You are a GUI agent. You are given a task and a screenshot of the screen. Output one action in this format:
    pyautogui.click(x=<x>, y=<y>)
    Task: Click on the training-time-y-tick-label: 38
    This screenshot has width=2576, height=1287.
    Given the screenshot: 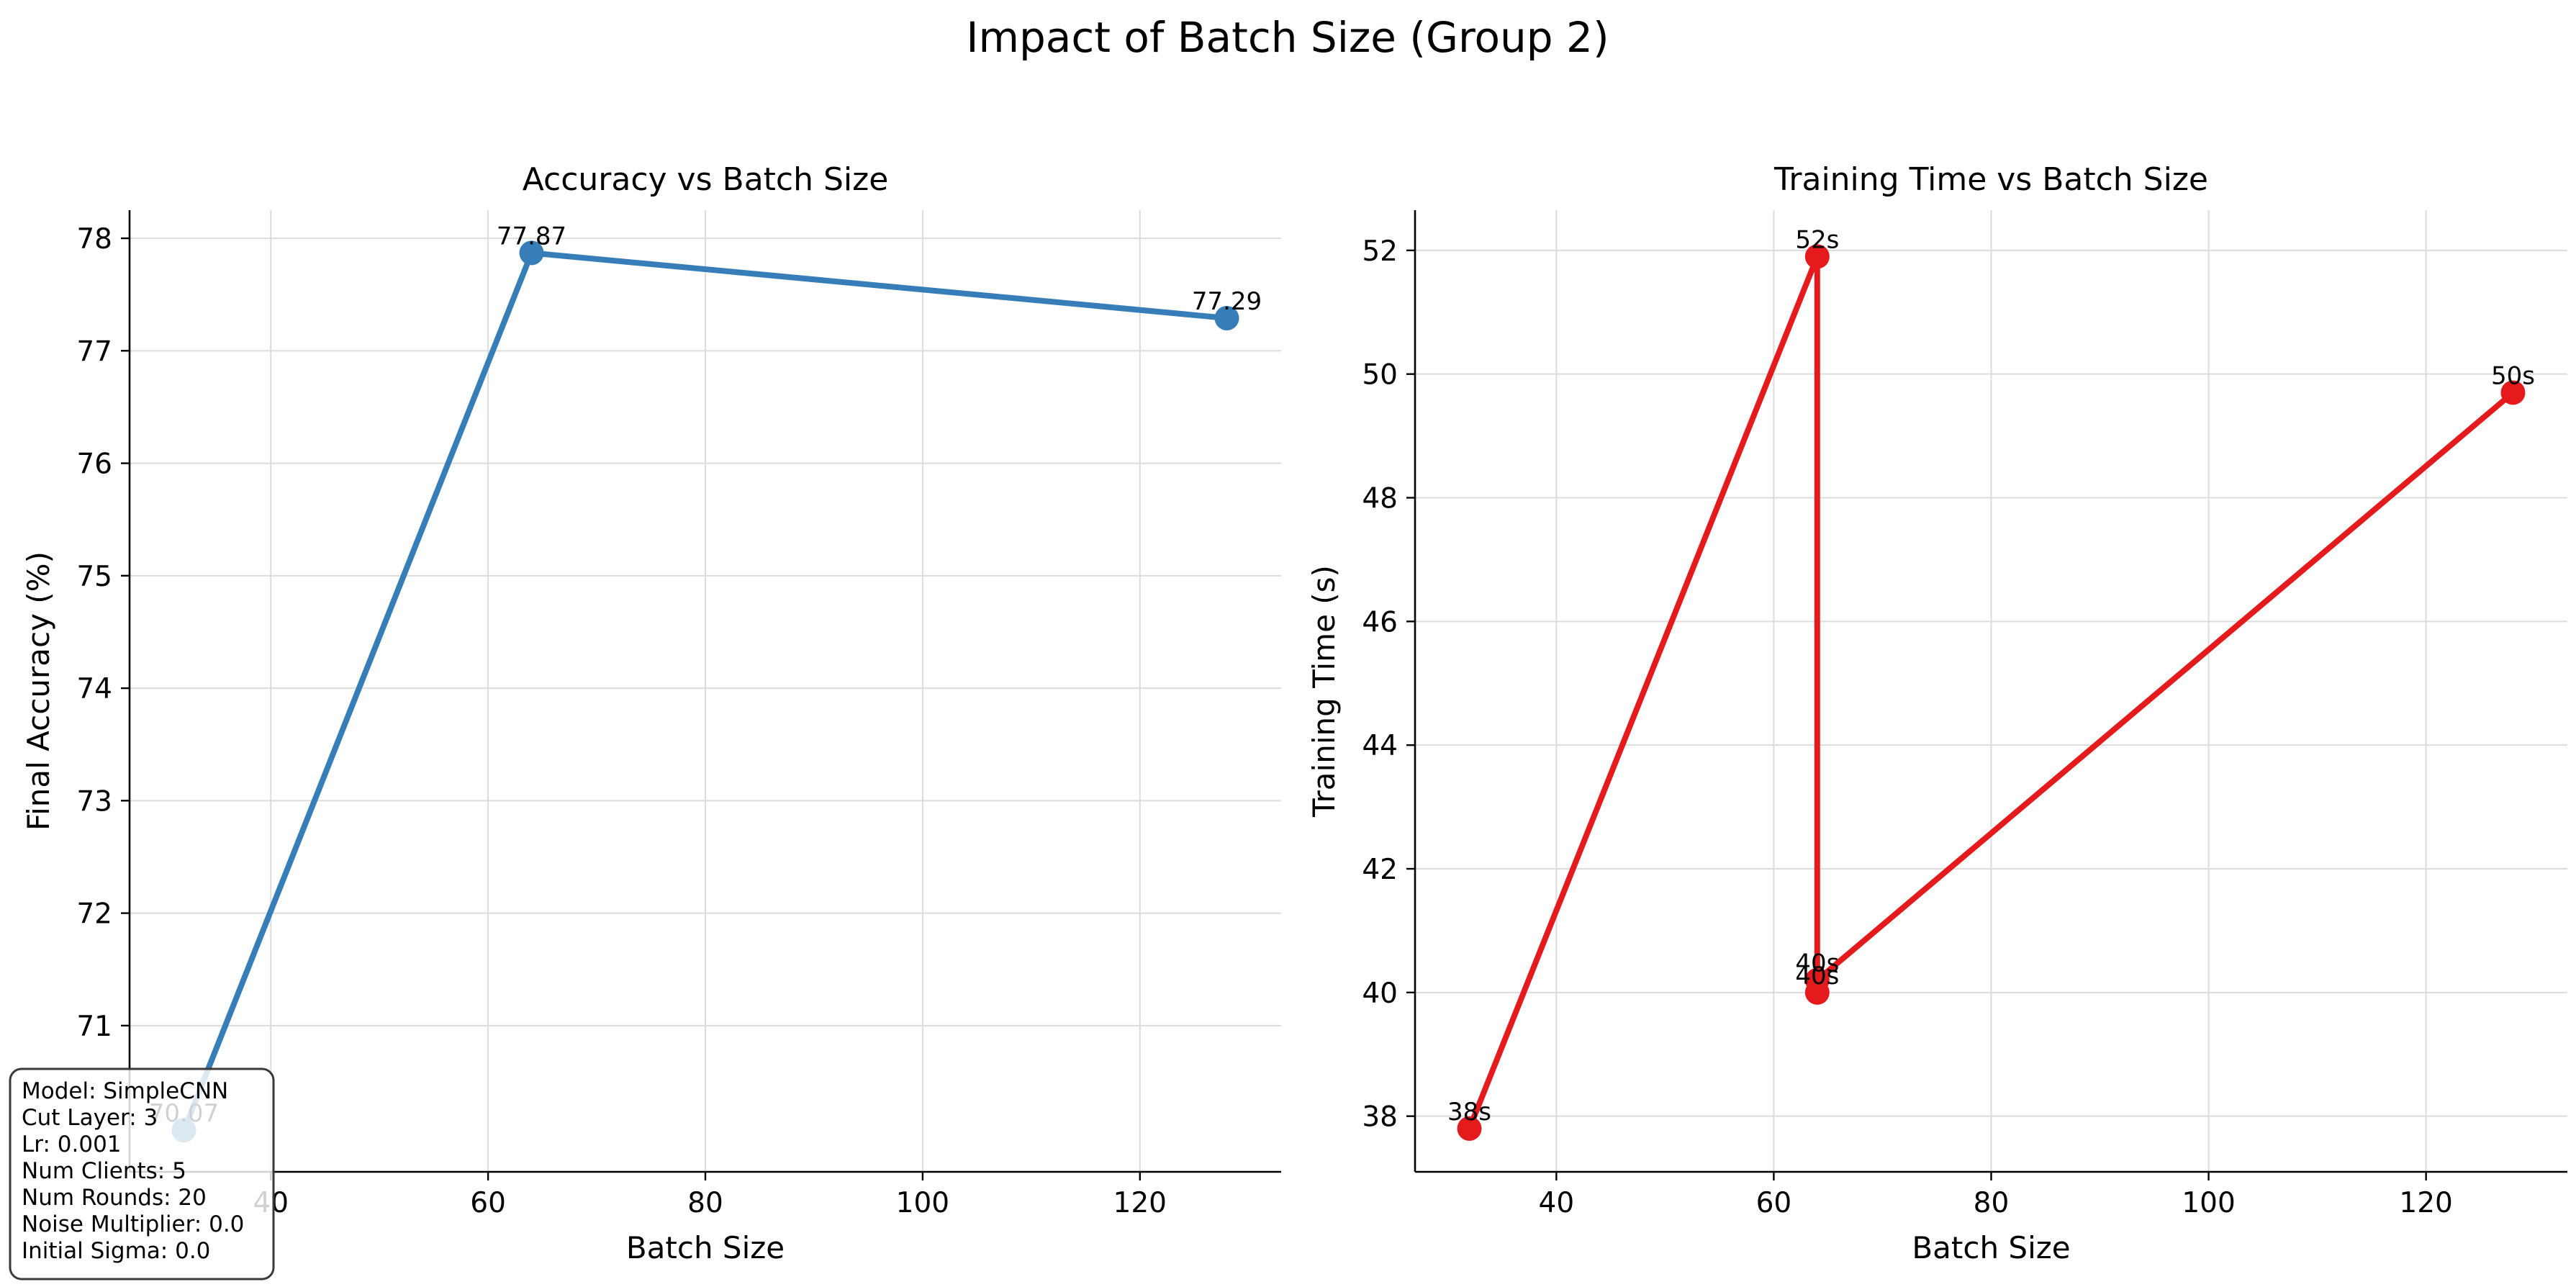 What is the action you would take?
    pyautogui.click(x=1380, y=1117)
    